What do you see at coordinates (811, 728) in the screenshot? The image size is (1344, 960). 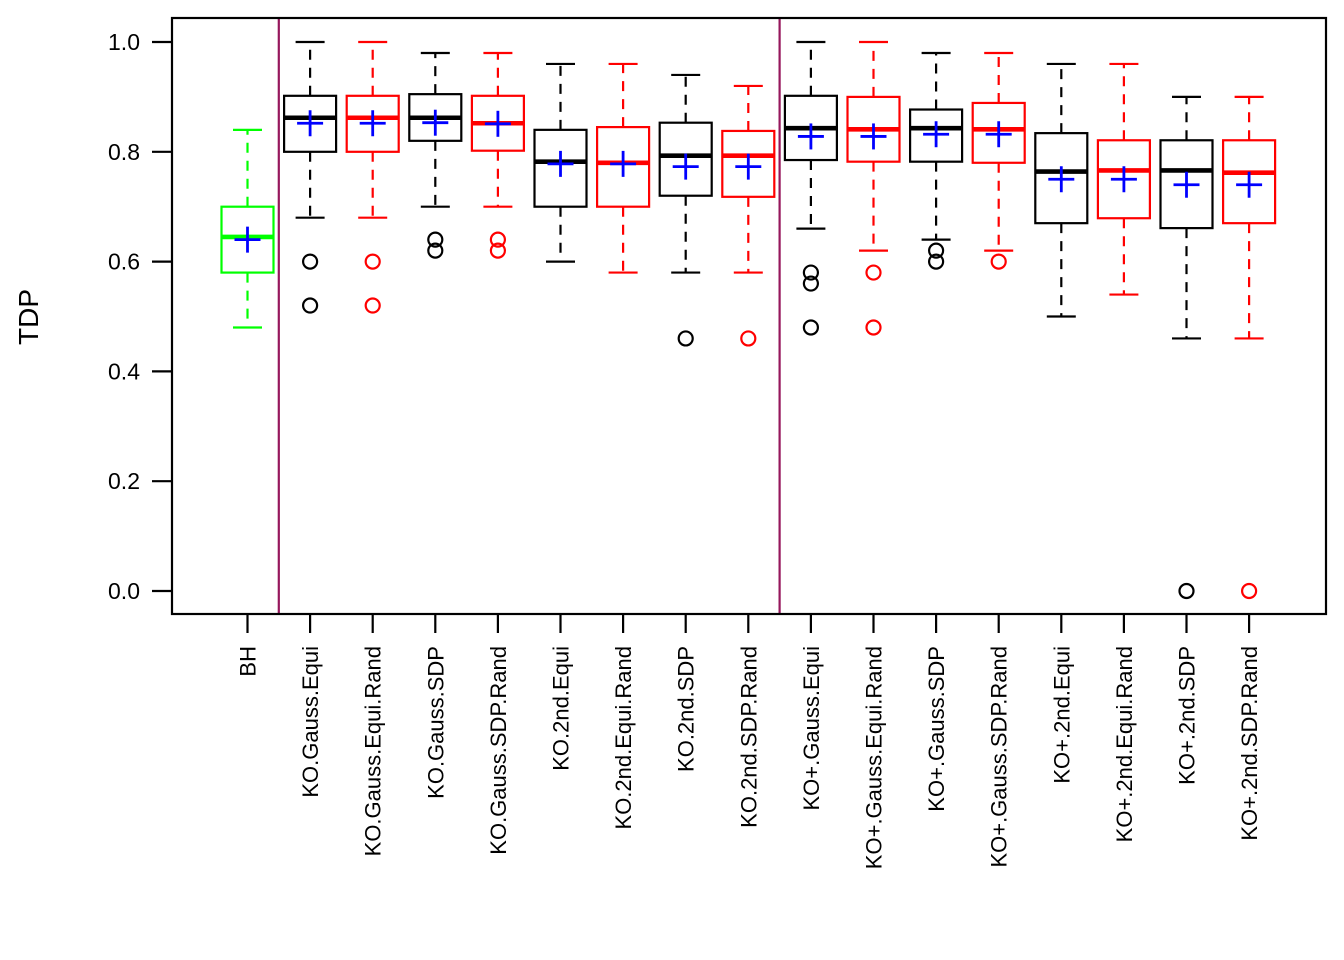 I see `x-tick-label: KO+.Gauss.Equi` at bounding box center [811, 728].